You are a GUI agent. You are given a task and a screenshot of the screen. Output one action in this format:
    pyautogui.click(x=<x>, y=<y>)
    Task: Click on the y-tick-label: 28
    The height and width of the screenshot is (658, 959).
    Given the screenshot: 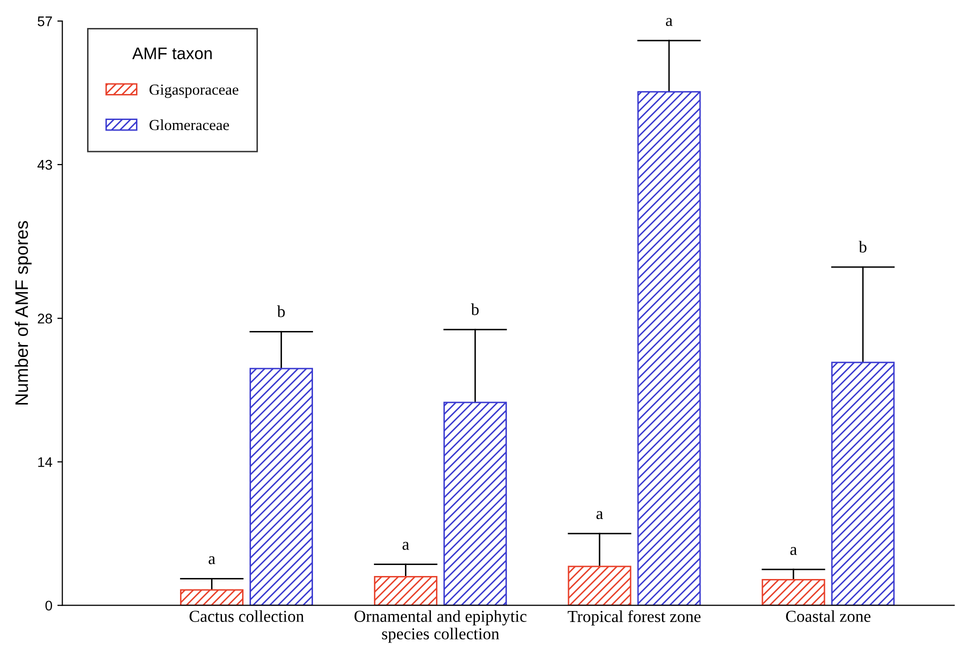 What is the action you would take?
    pyautogui.click(x=45, y=319)
    